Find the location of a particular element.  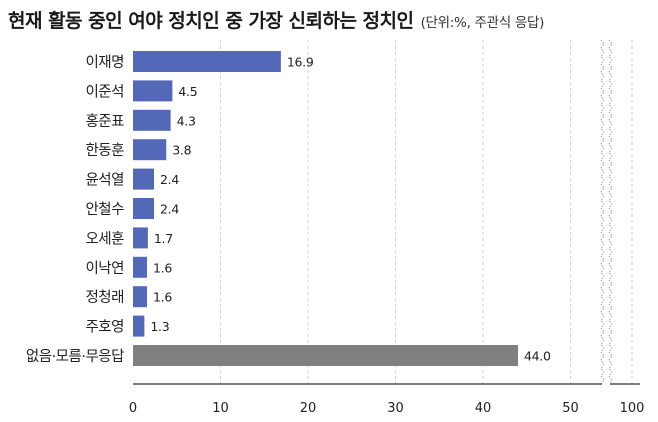

x-tick-label-0: 0 is located at coordinates (133, 408).